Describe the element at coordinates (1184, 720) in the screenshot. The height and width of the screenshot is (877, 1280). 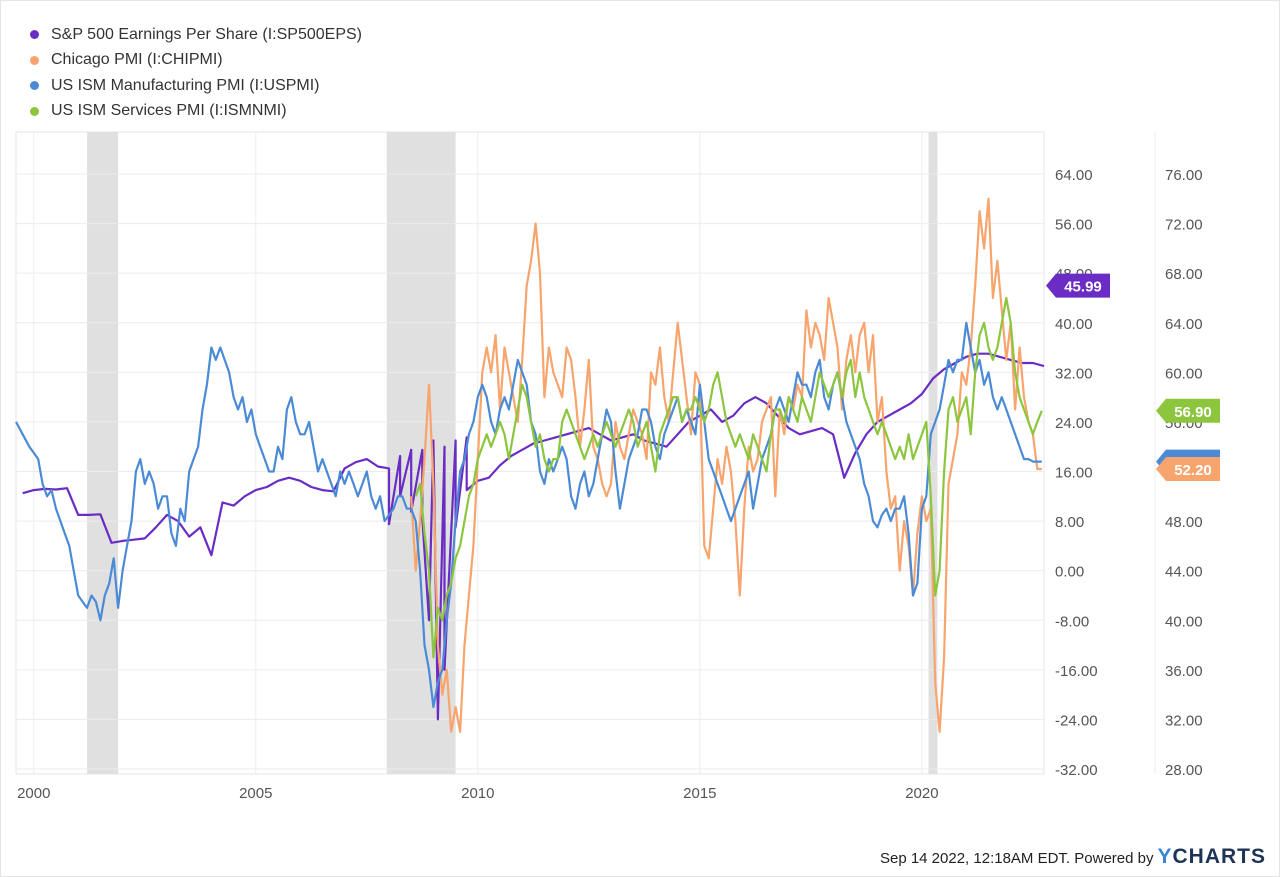
I see `right-axis-tick-label: 32.00` at that location.